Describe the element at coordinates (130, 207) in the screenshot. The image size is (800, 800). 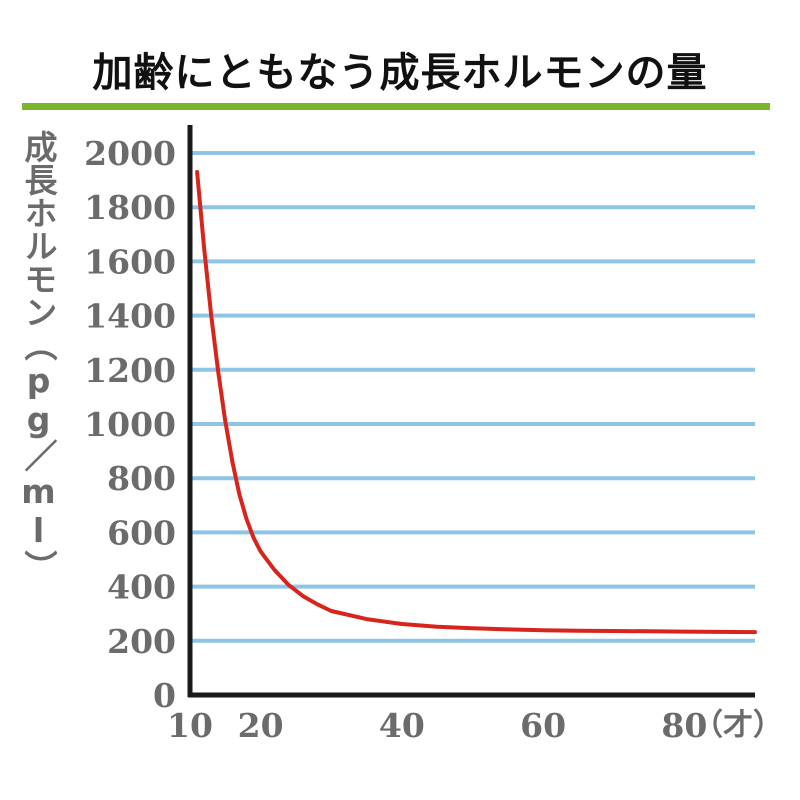
I see `y-tick-label: 1800` at that location.